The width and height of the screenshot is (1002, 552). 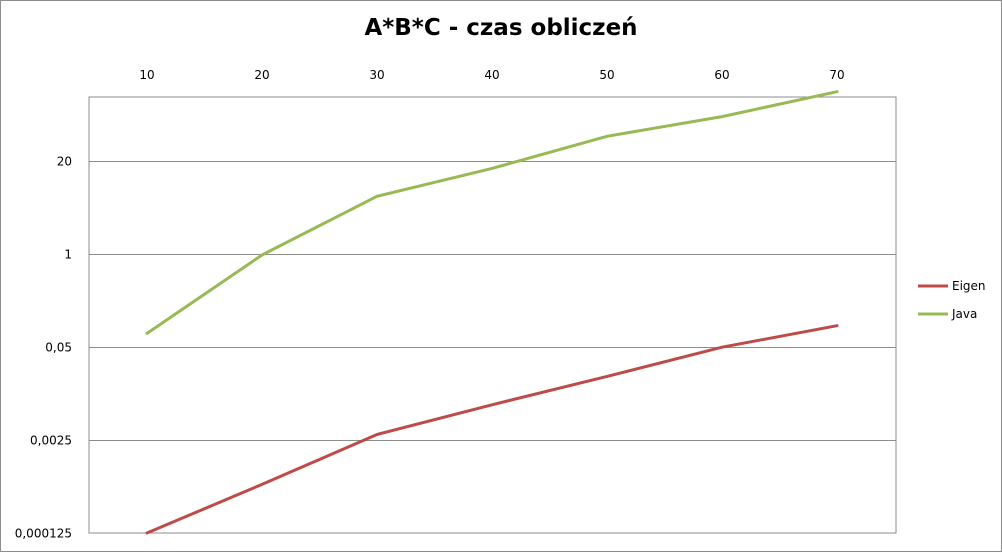 I want to click on y-tick-label: 0,000125, so click(x=43, y=534).